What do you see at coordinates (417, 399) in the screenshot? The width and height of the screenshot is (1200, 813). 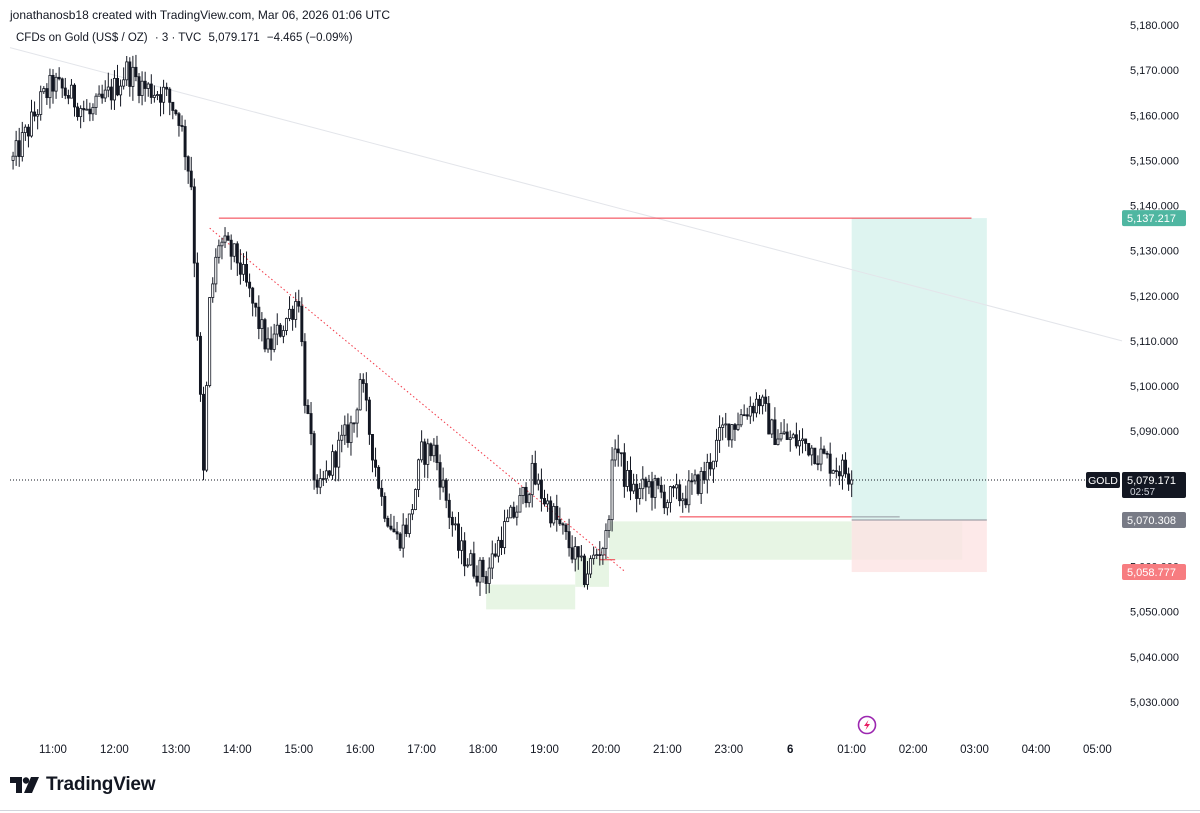 I see `descending-trendline` at bounding box center [417, 399].